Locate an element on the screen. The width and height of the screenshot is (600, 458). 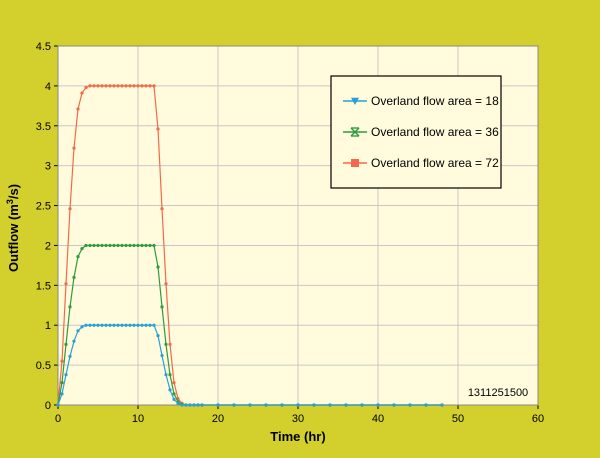
marker-stroke is located at coordinates (355, 132).